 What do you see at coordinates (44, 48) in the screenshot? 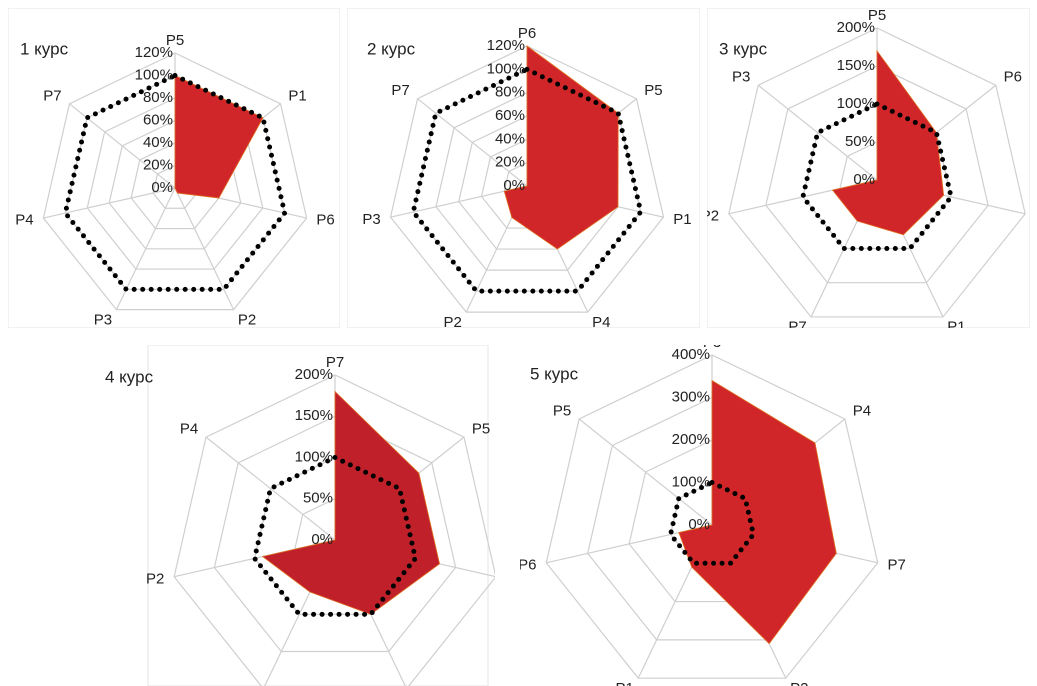
I see `chart-title: 1 курс` at bounding box center [44, 48].